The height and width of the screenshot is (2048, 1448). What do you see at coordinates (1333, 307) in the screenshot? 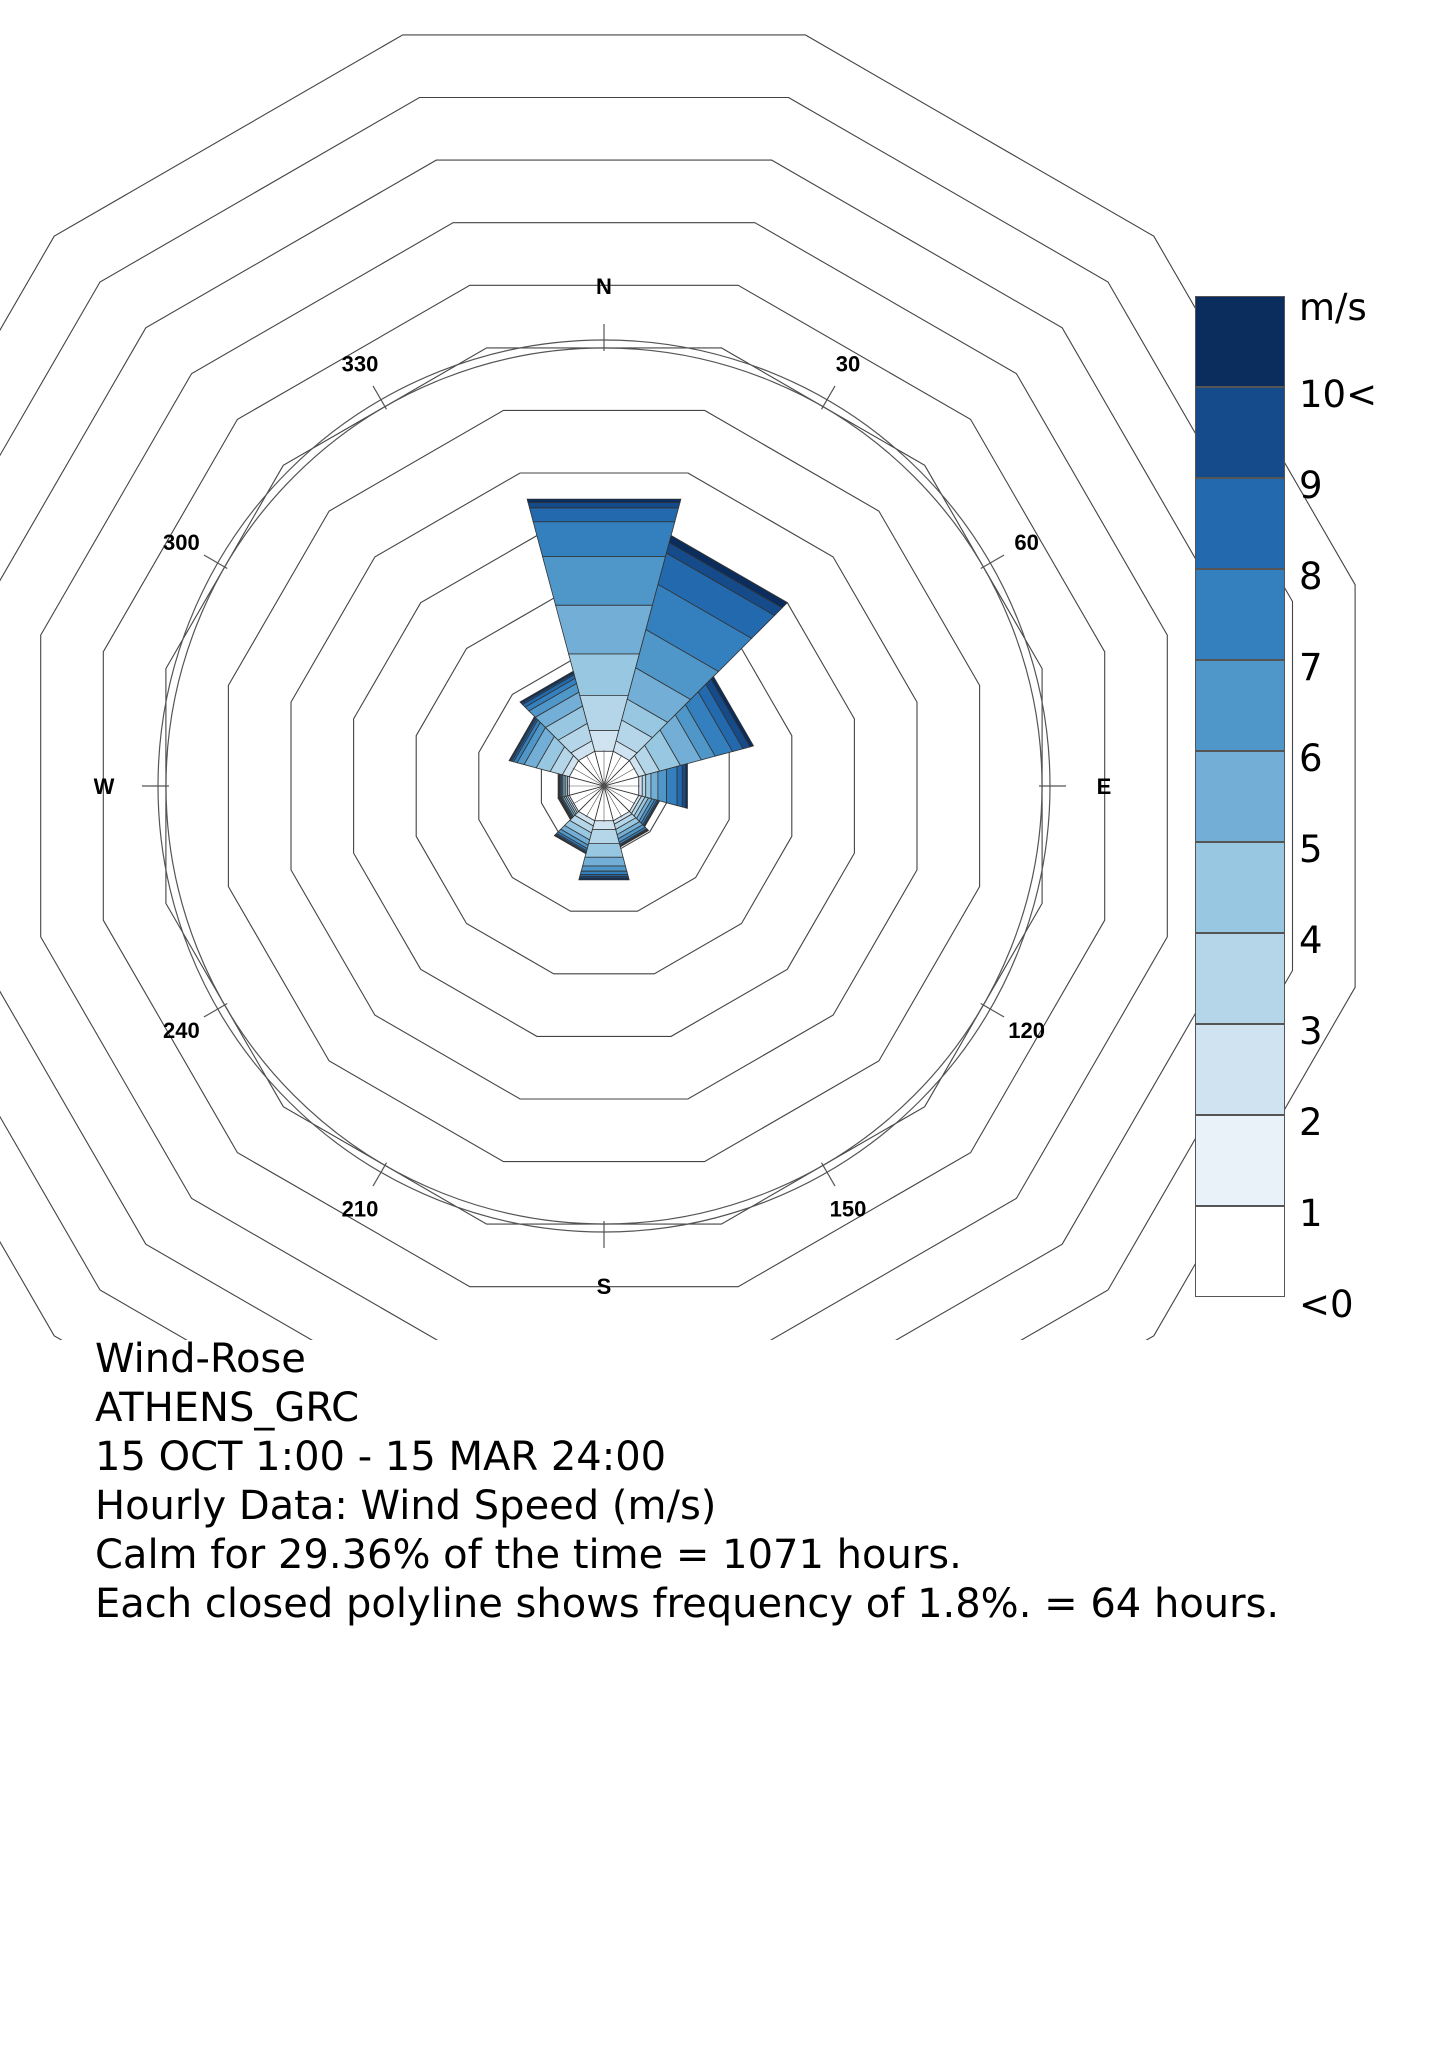
I see `legend-unit-label: m/s` at bounding box center [1333, 307].